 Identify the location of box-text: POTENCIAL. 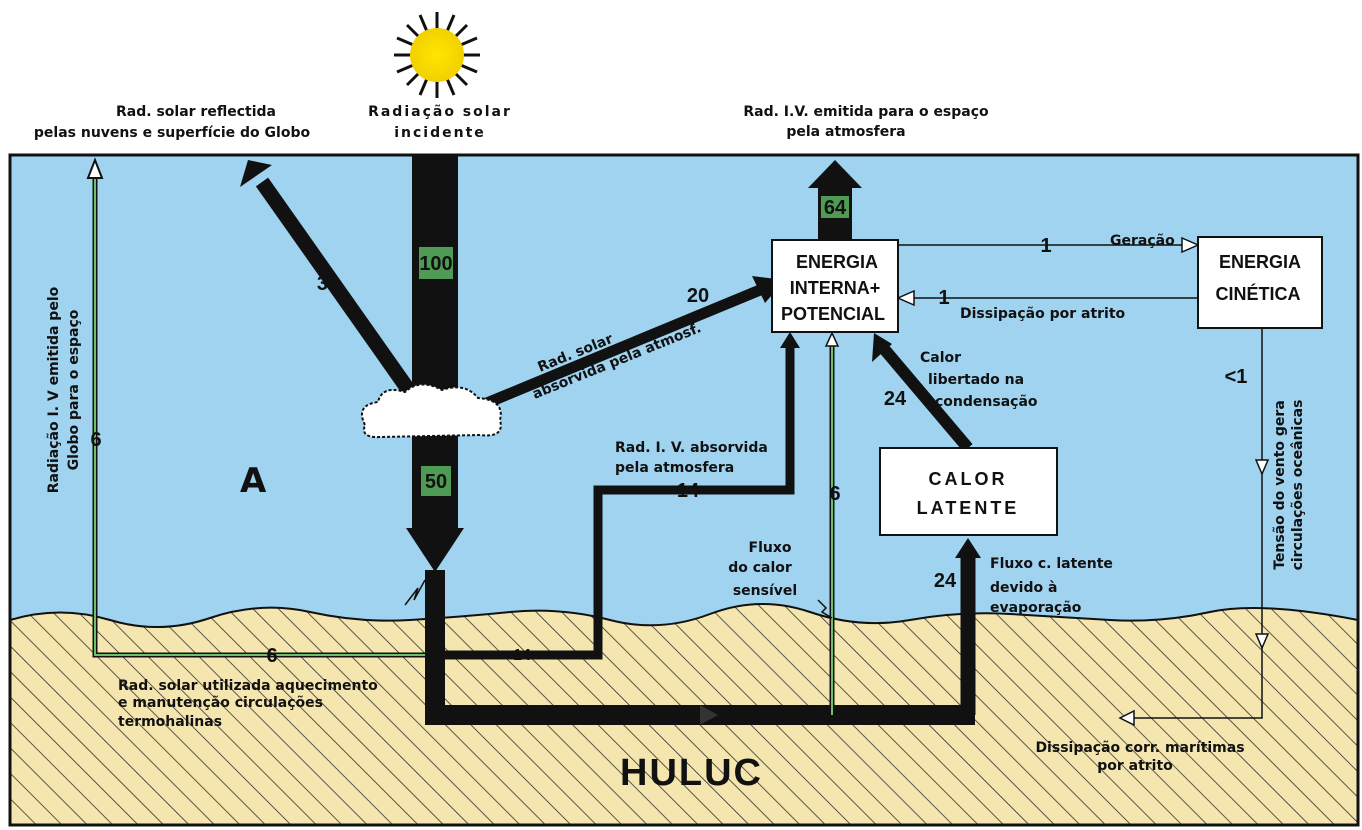
(833, 314).